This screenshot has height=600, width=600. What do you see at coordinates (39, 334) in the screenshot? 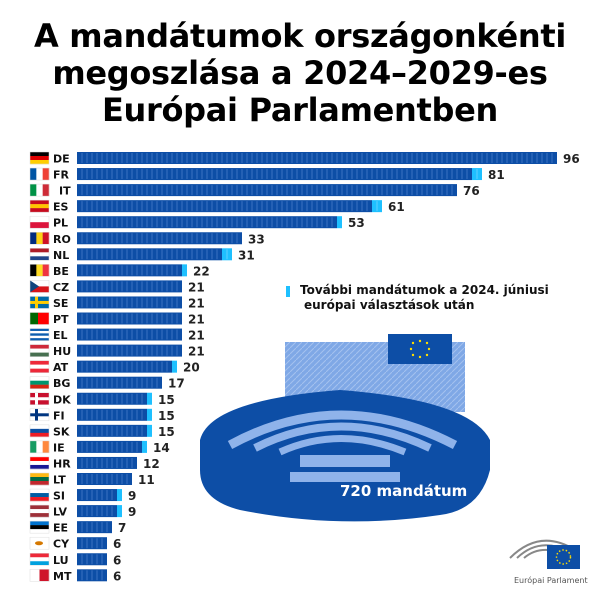
I see `flag-icon-el` at bounding box center [39, 334].